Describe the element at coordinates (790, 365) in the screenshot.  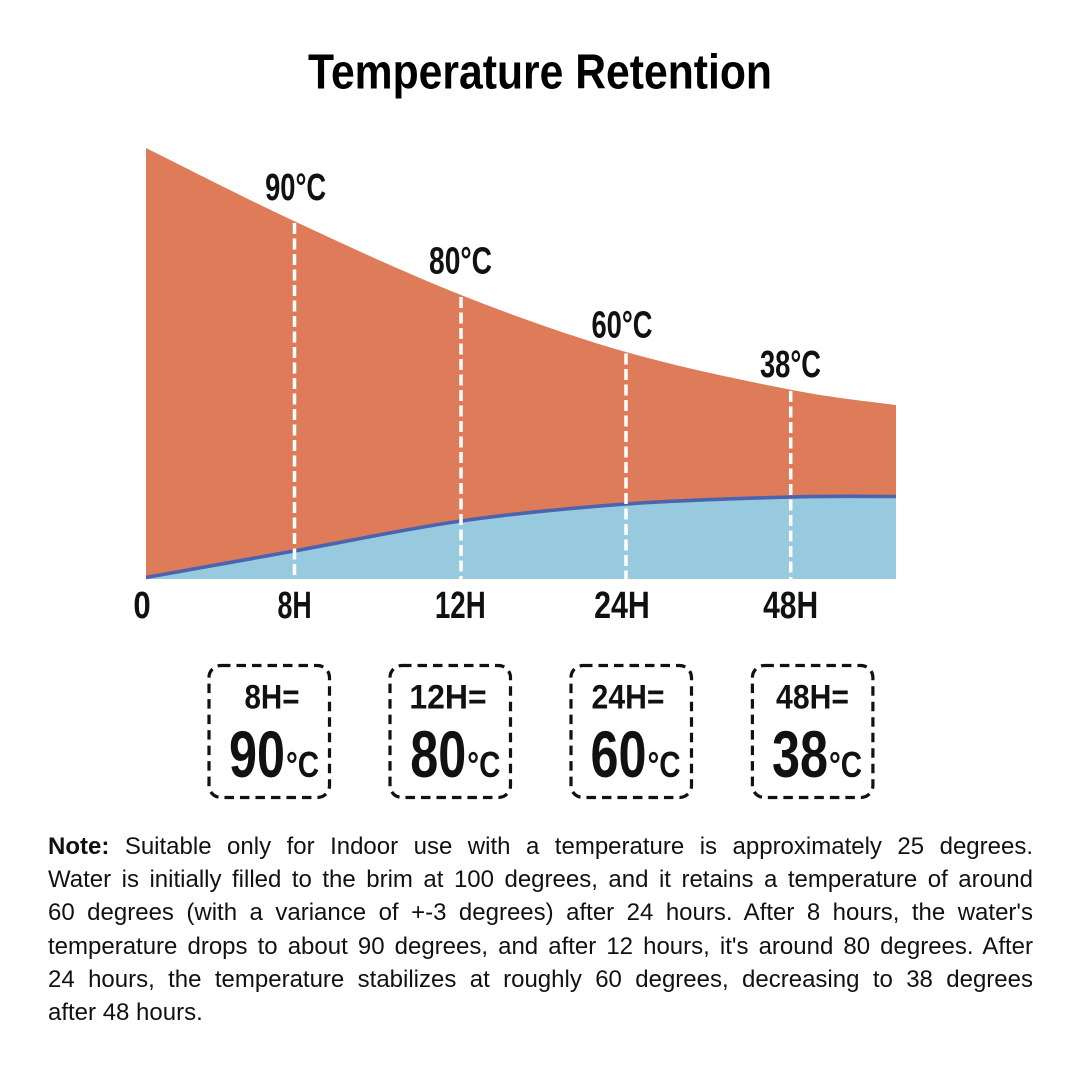
I see `svg-text: 38°C` at that location.